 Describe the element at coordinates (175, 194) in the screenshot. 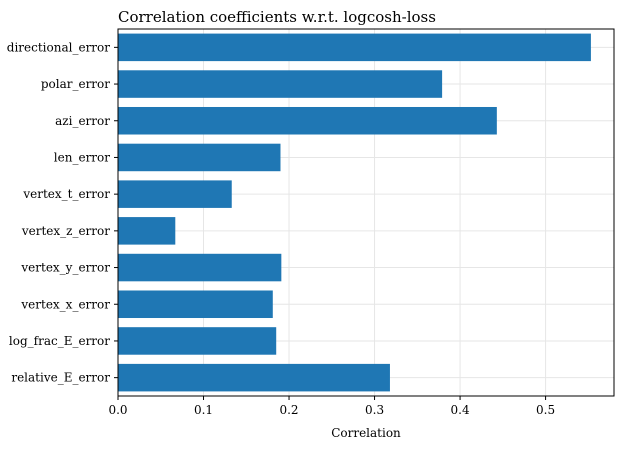

I see `bar-vertex_t_error` at that location.